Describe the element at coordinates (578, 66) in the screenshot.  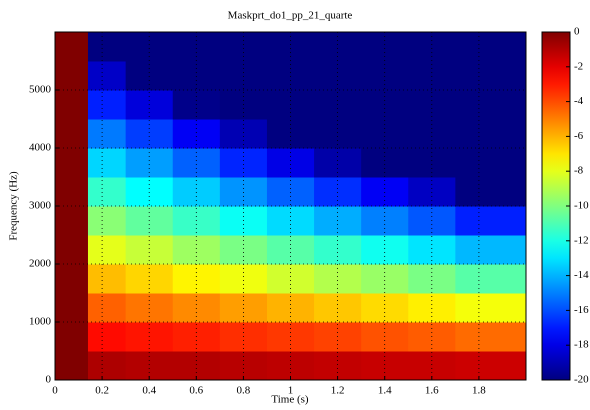
I see `colorbar-tick-label: -2` at that location.